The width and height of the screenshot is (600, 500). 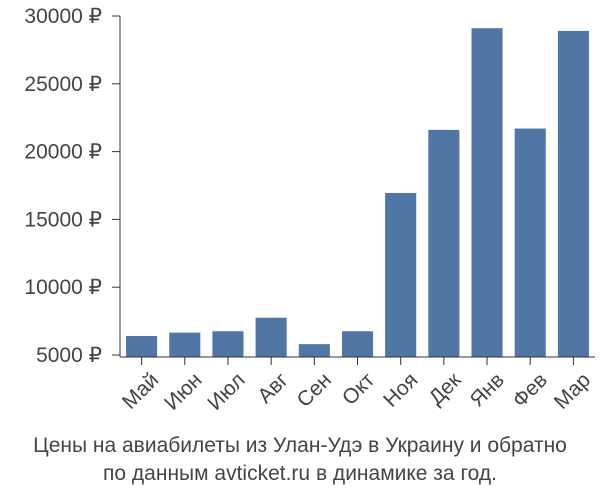 What do you see at coordinates (226, 391) in the screenshot?
I see `x-tick-label: Июл` at bounding box center [226, 391].